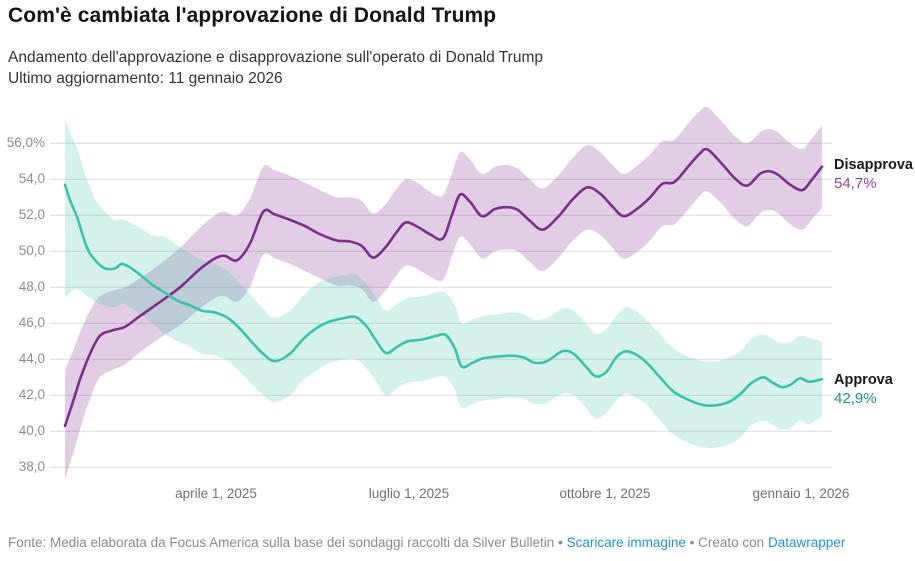 The height and width of the screenshot is (561, 915). I want to click on y-axis-tick-label: 56,0%, so click(25, 143).